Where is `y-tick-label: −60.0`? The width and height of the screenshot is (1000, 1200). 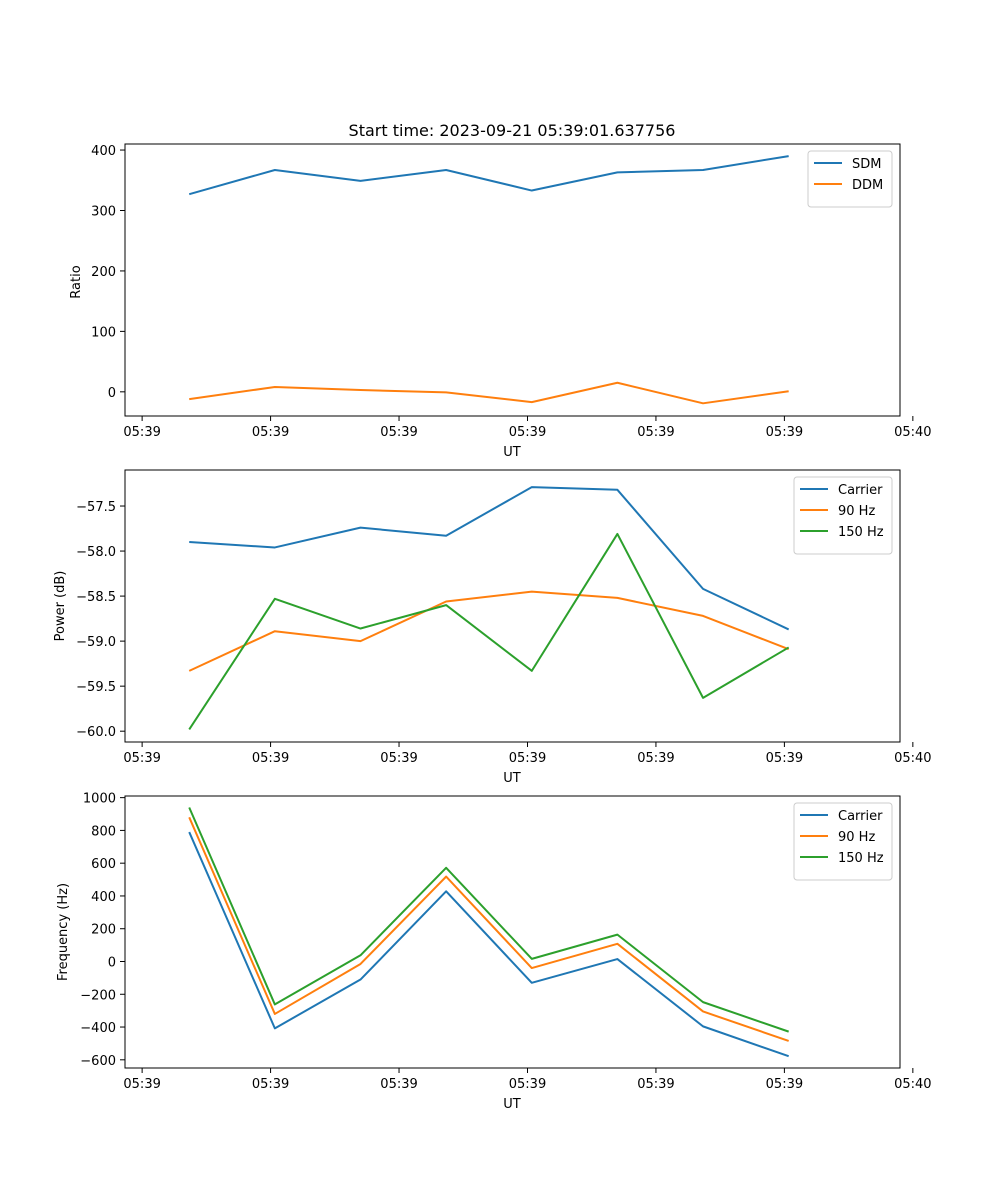
y-tick-label: −60.0 is located at coordinates (96, 732).